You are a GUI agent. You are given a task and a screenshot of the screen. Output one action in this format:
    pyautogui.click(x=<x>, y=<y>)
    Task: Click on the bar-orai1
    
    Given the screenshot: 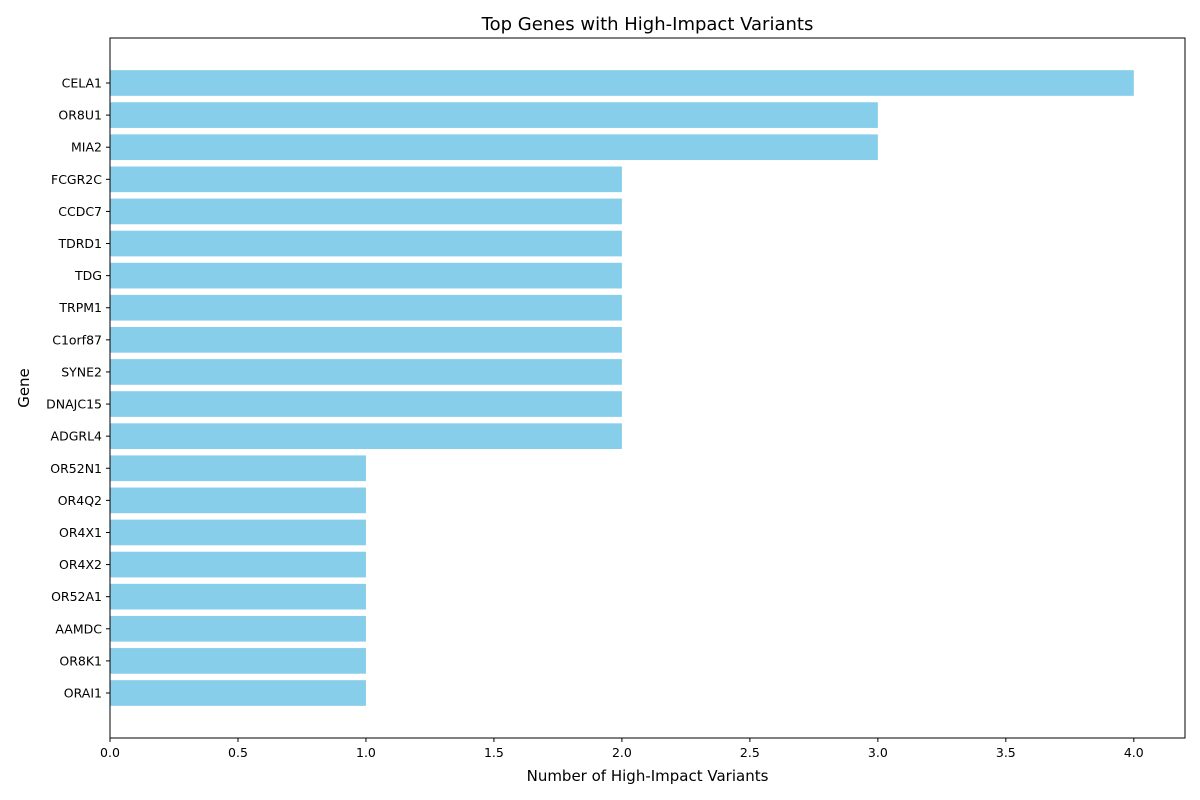 What is the action you would take?
    pyautogui.click(x=238, y=693)
    